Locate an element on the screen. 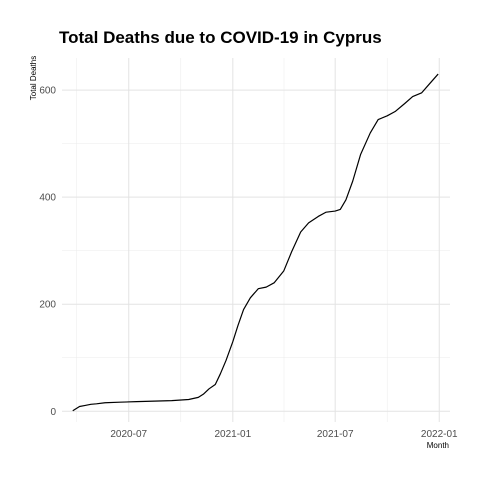 The width and height of the screenshot is (480, 485). y-tick-label: 400 is located at coordinates (47, 198).